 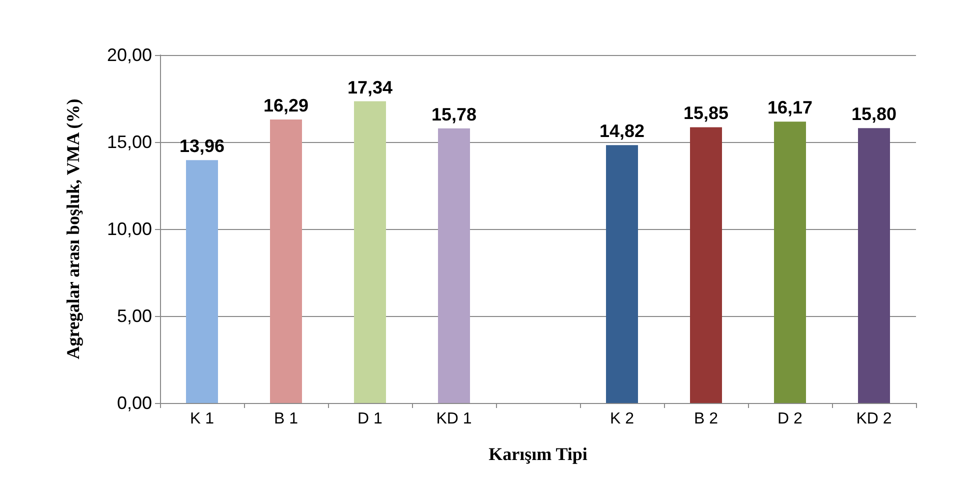 I want to click on y-tick-label: 20,00, so click(x=129, y=55).